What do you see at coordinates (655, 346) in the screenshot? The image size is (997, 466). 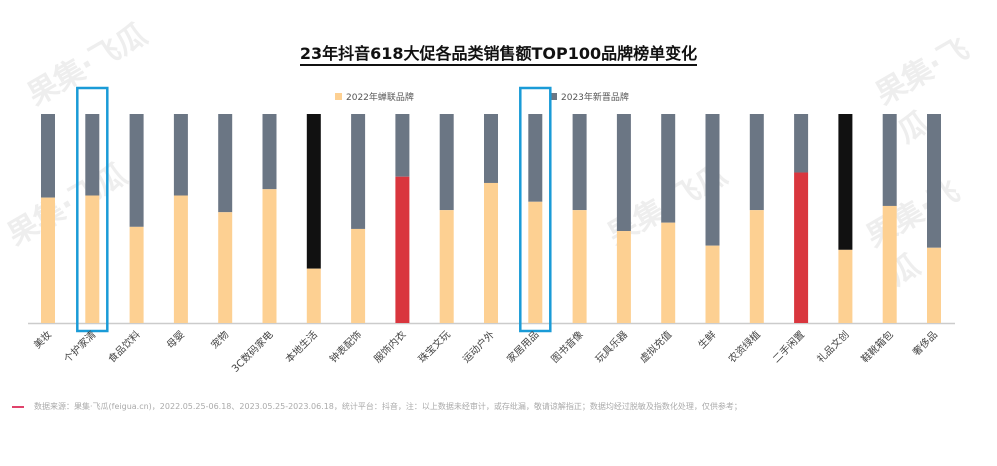 I see `tick-label: 虚拟充值` at bounding box center [655, 346].